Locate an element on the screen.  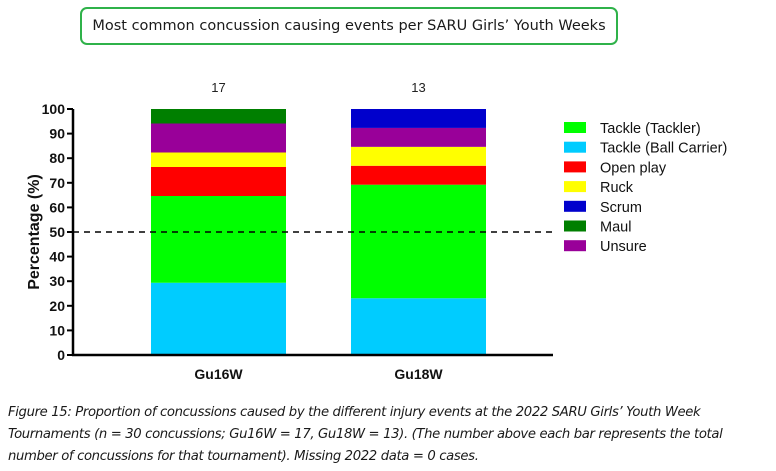
y-tick-label: 40 is located at coordinates (57, 257).